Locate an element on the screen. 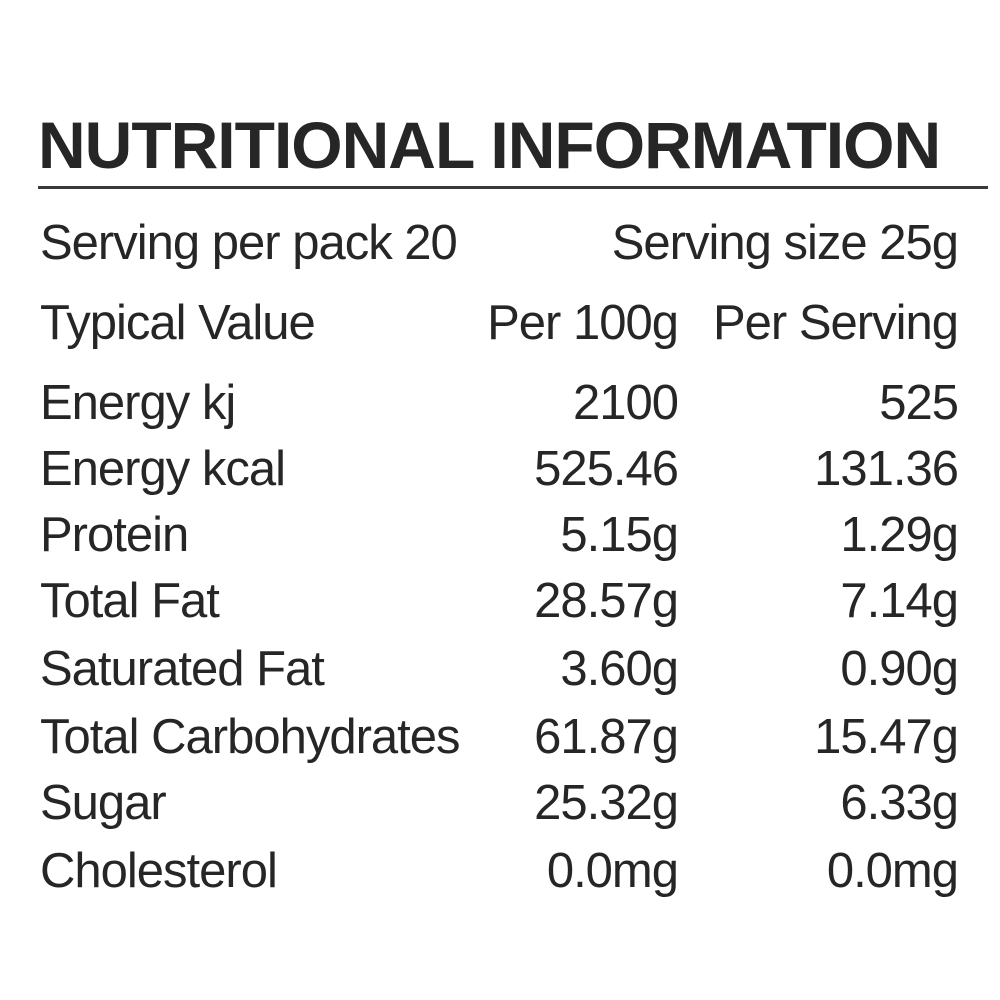  nutrient-label: Energy kj is located at coordinates (138, 403).